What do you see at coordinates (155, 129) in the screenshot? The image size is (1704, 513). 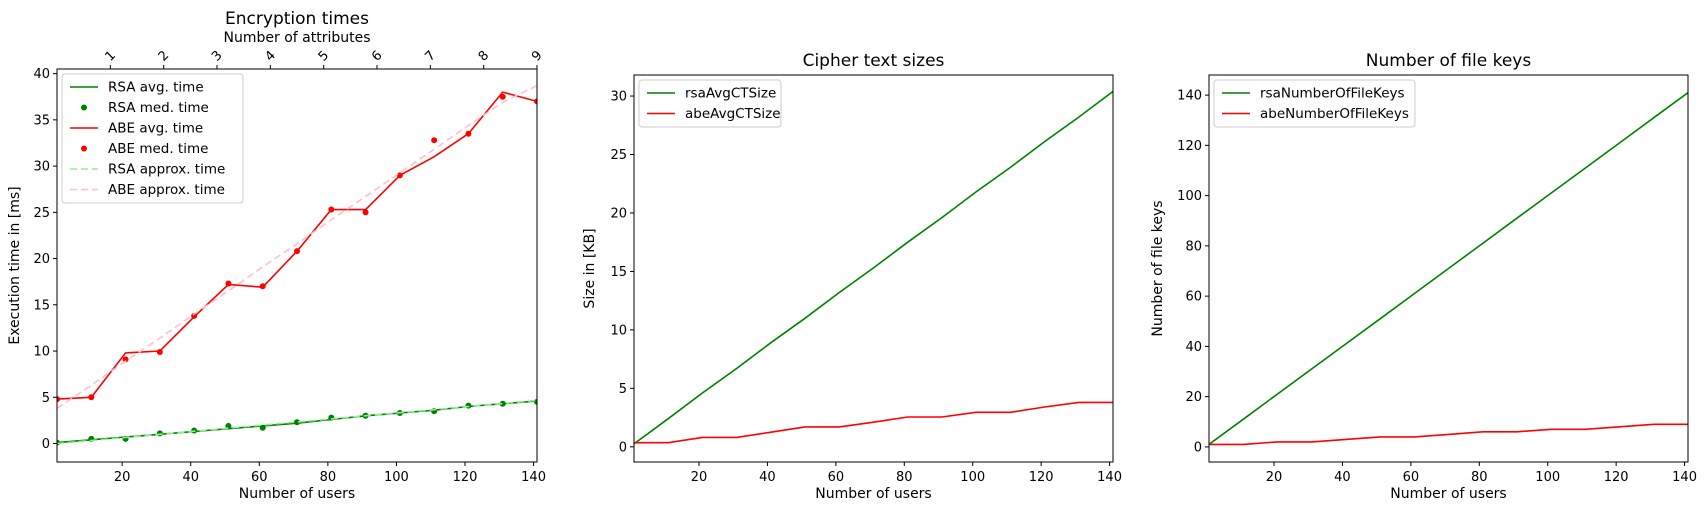 I see `legend-label: ABE avg. time` at bounding box center [155, 129].